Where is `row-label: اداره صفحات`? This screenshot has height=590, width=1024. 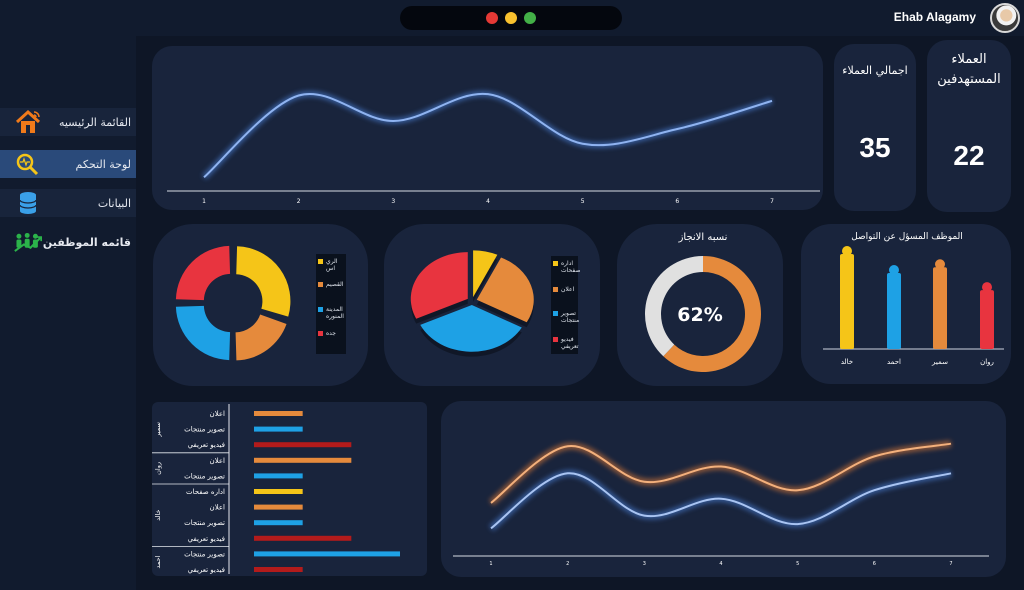 row-label: اداره صفحات is located at coordinates (205, 492).